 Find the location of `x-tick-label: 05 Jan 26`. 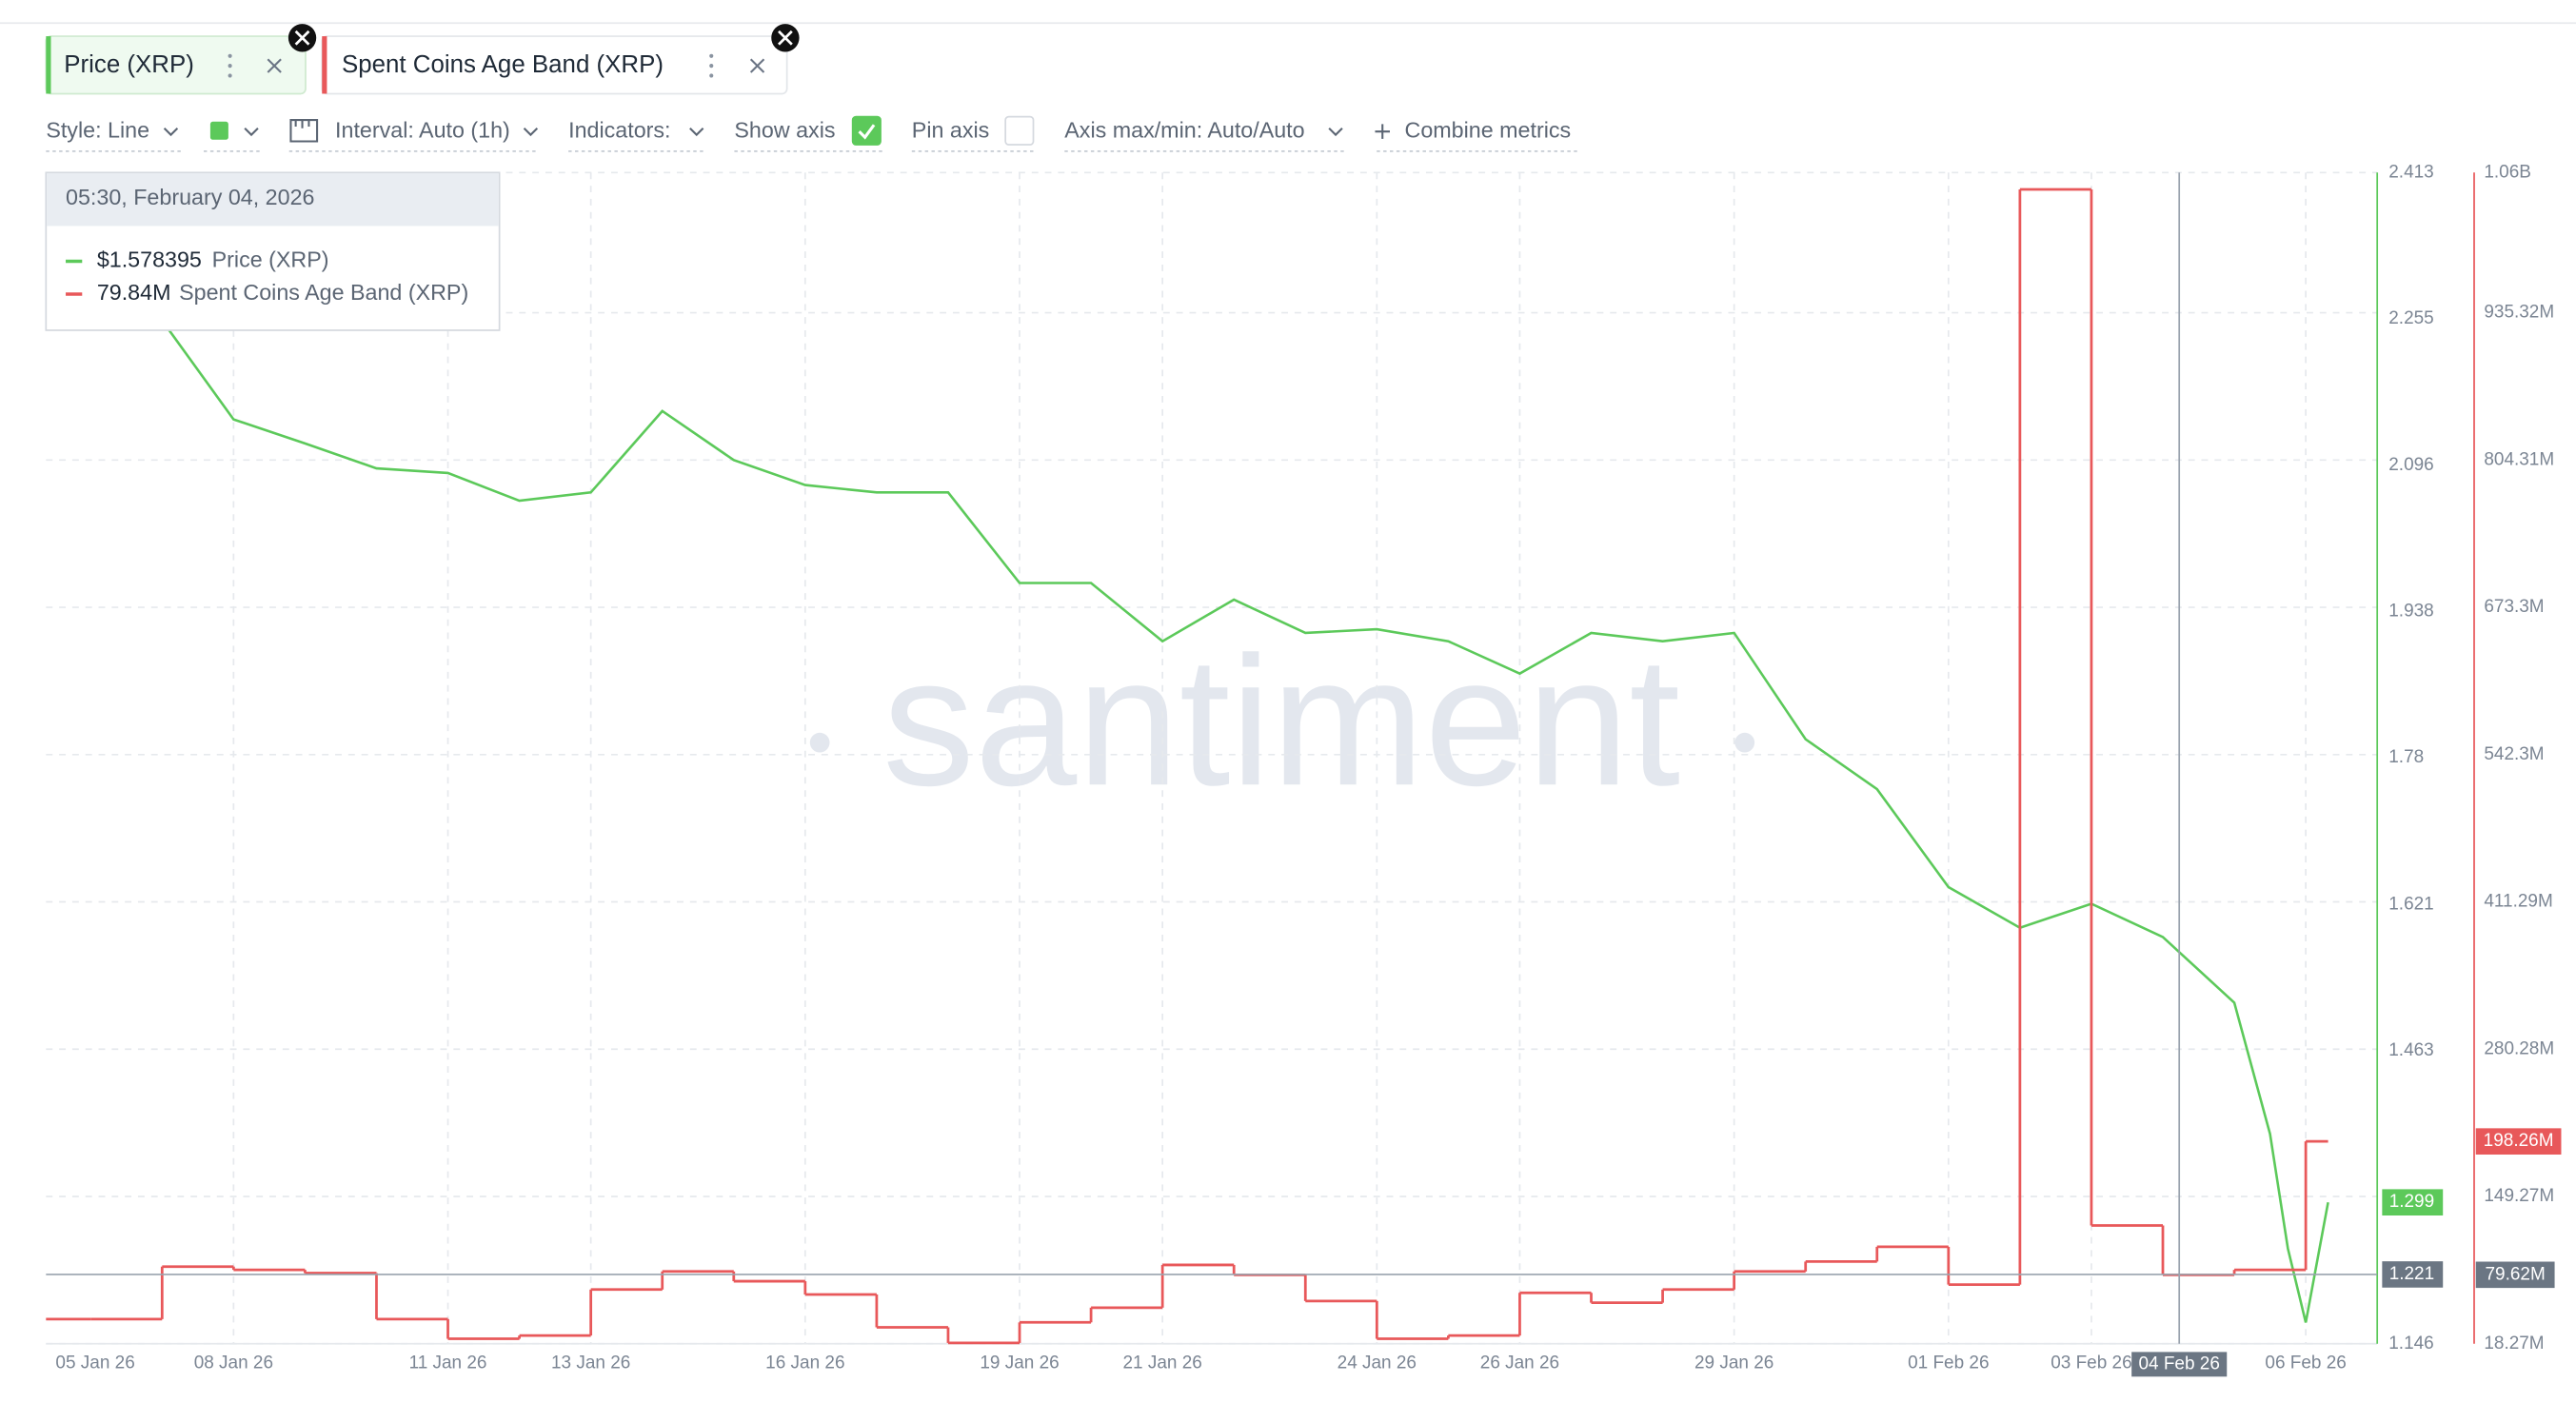

x-tick-label: 05 Jan 26 is located at coordinates (94, 1363).